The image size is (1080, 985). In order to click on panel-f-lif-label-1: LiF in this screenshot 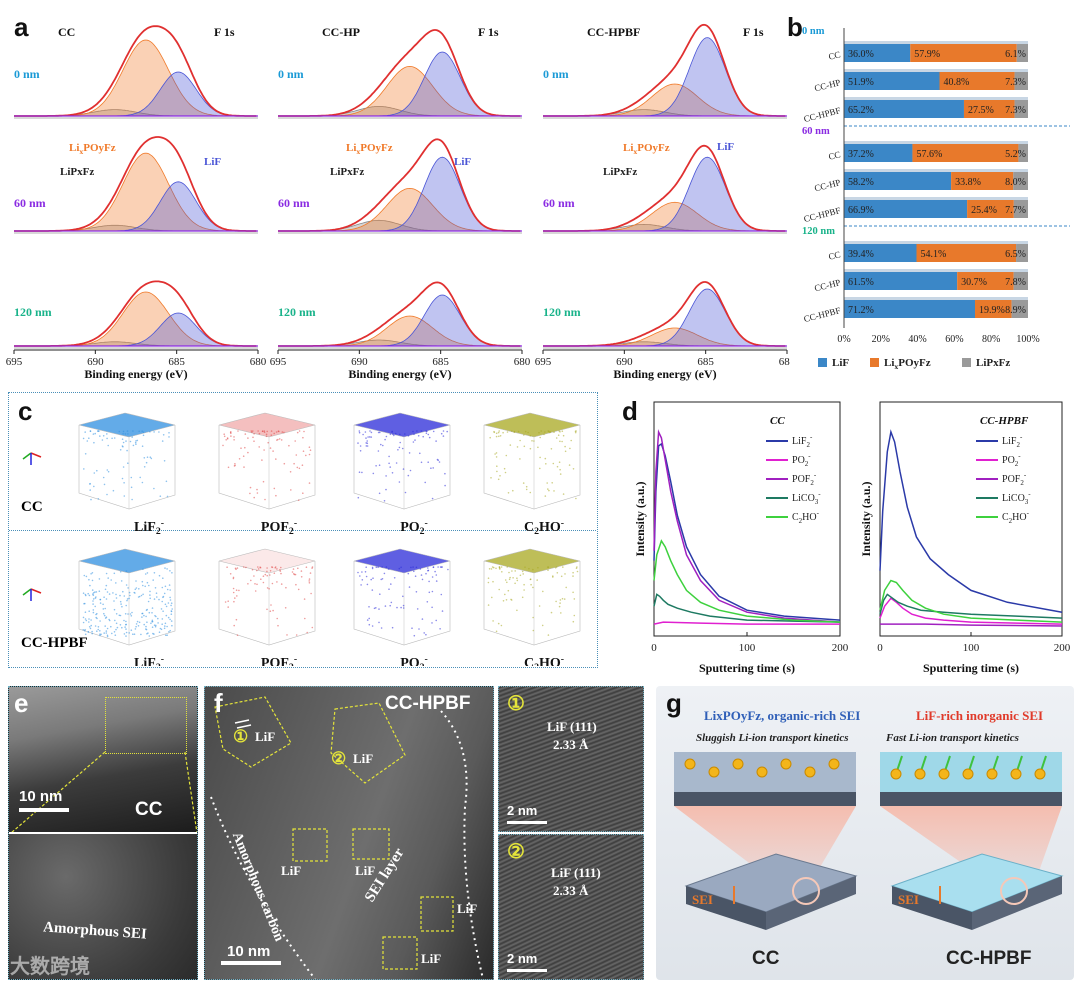, I will do `click(265, 736)`.